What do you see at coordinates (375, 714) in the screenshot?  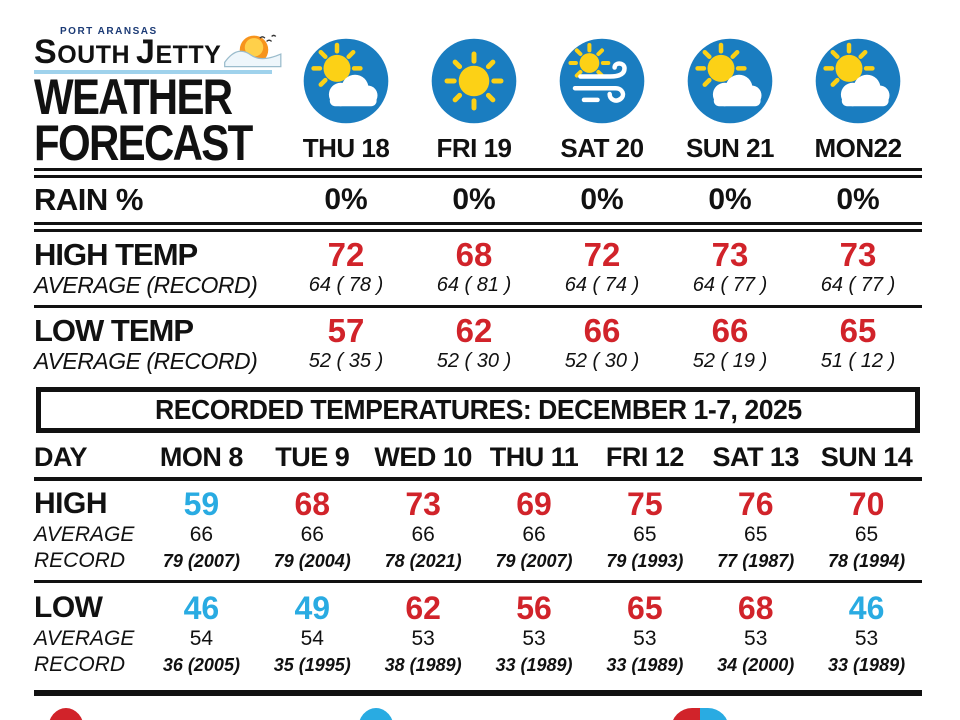 I see `blue-dot-icon` at bounding box center [375, 714].